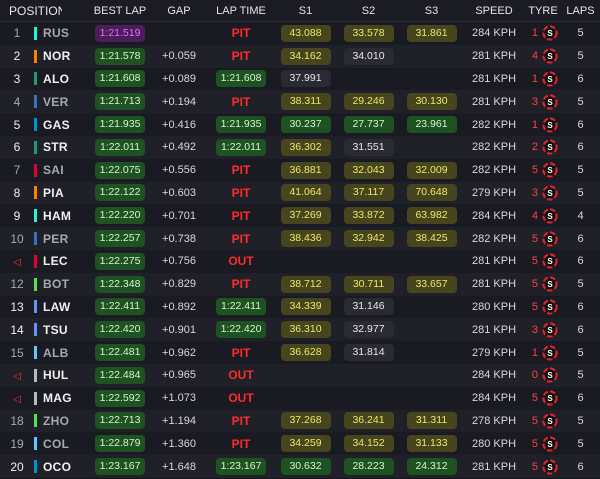 The image size is (600, 479). What do you see at coordinates (120, 170) in the screenshot?
I see `best-lap-value: 1:22.075` at bounding box center [120, 170].